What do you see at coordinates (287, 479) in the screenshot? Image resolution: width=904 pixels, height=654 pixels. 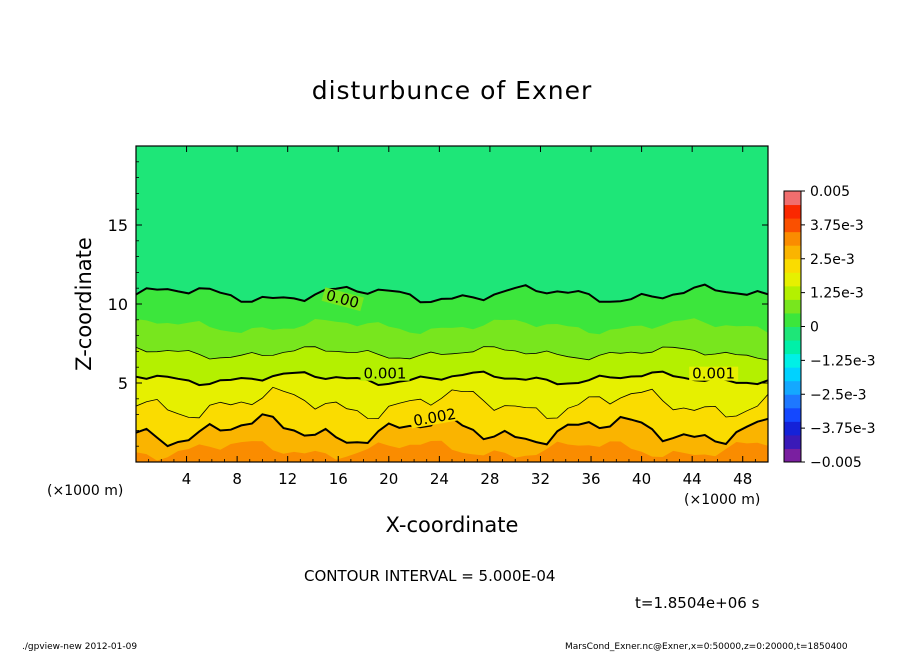 I see `x-tick-label: 12` at bounding box center [287, 479].